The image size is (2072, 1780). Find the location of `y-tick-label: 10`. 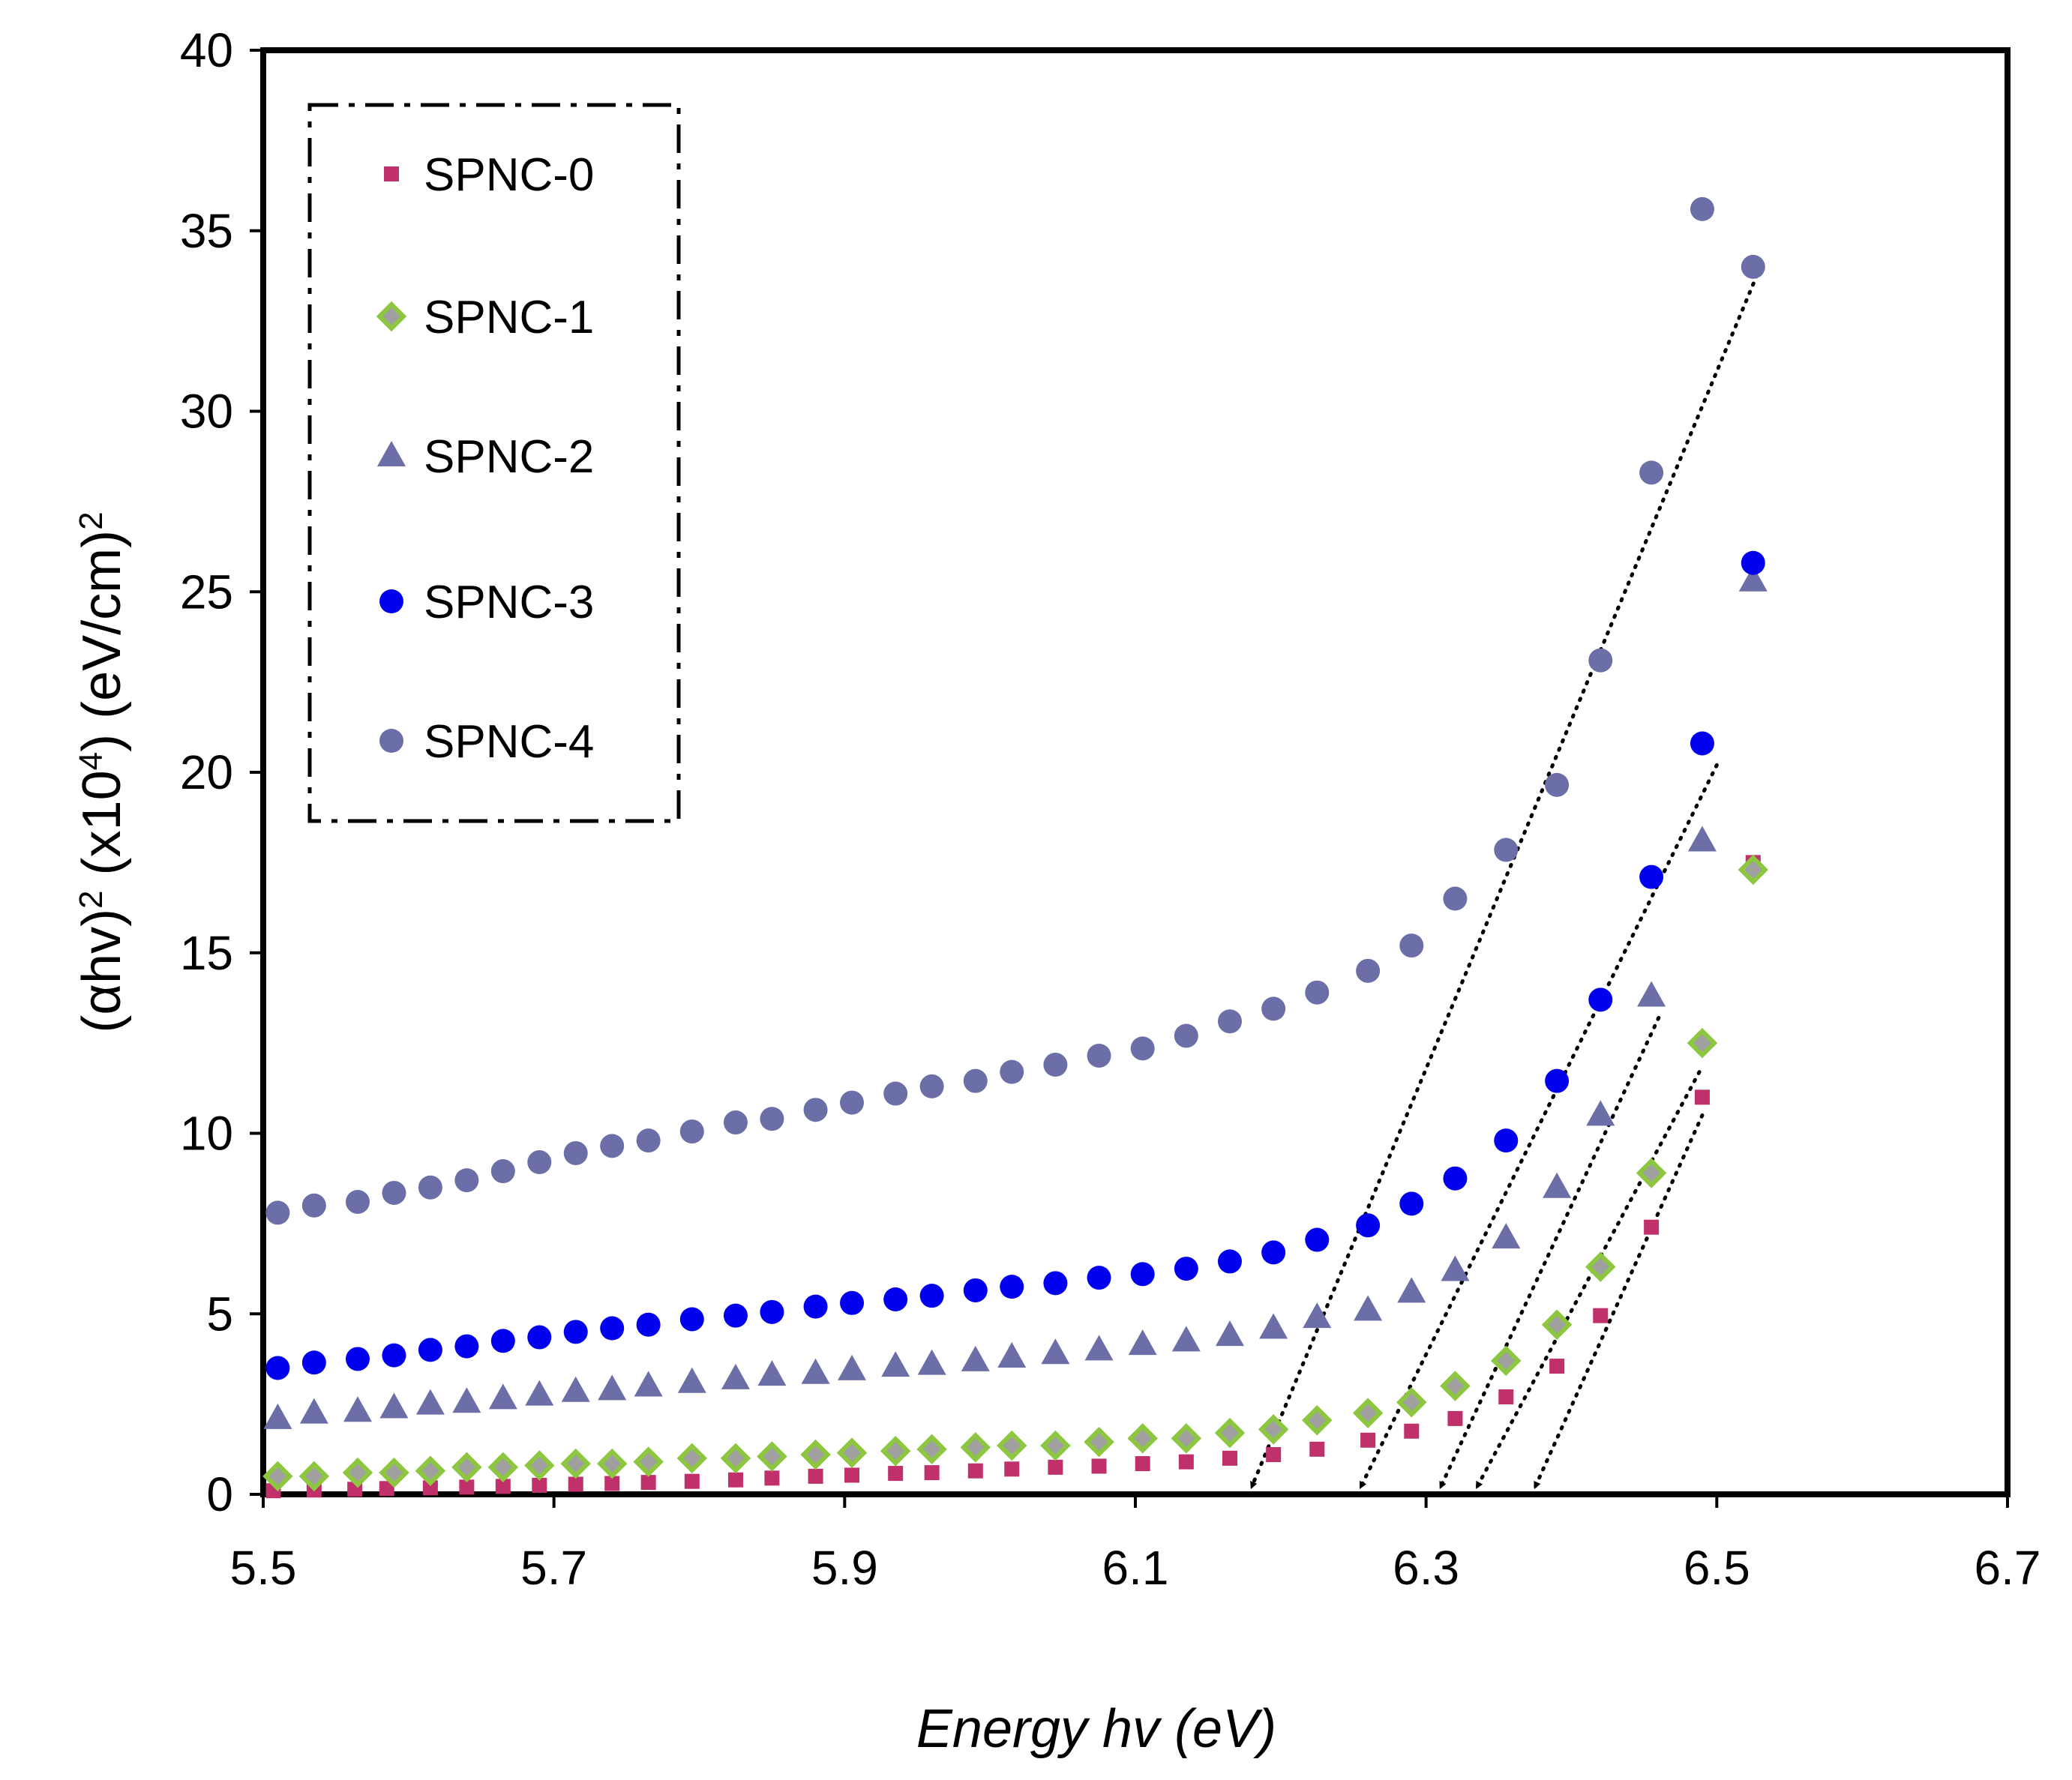

y-tick-label: 10 is located at coordinates (206, 1134).